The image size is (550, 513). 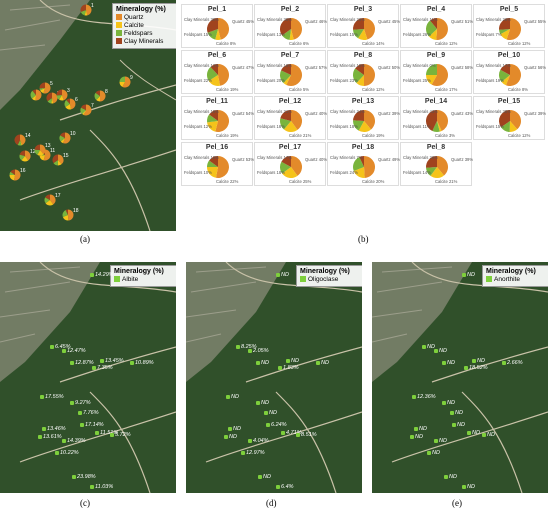 What do you see at coordinates (363, 101) in the screenshot?
I see `pie-title: Pel_13` at bounding box center [363, 101].